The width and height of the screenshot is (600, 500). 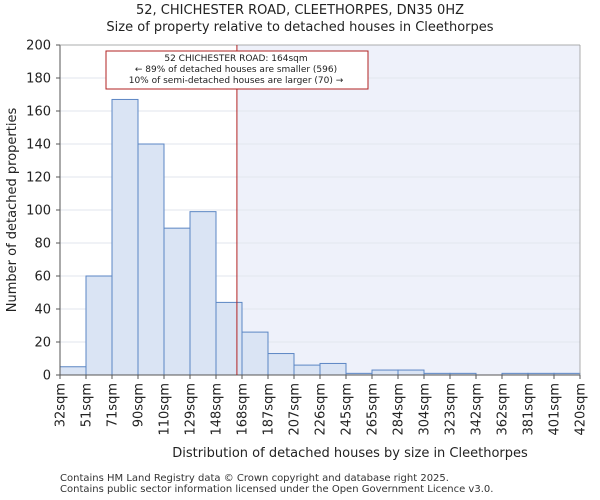 What do you see at coordinates (113, 405) in the screenshot?
I see `x-tick-label: 71sqm` at bounding box center [113, 405].